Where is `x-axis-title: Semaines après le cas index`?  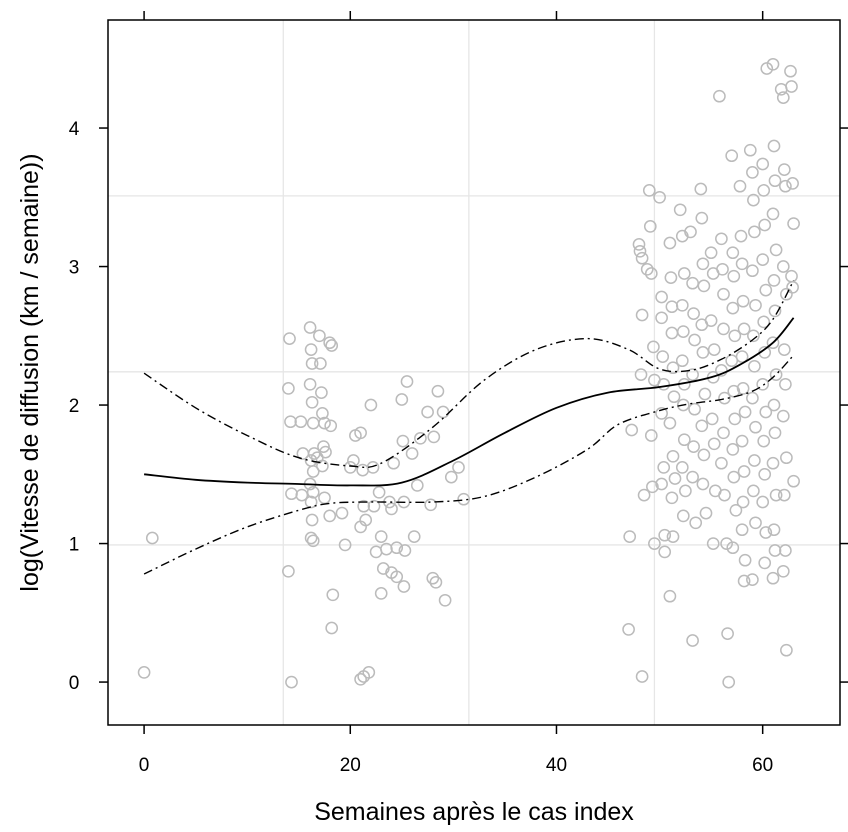
x-axis-title: Semaines après le cas index is located at coordinates (474, 812).